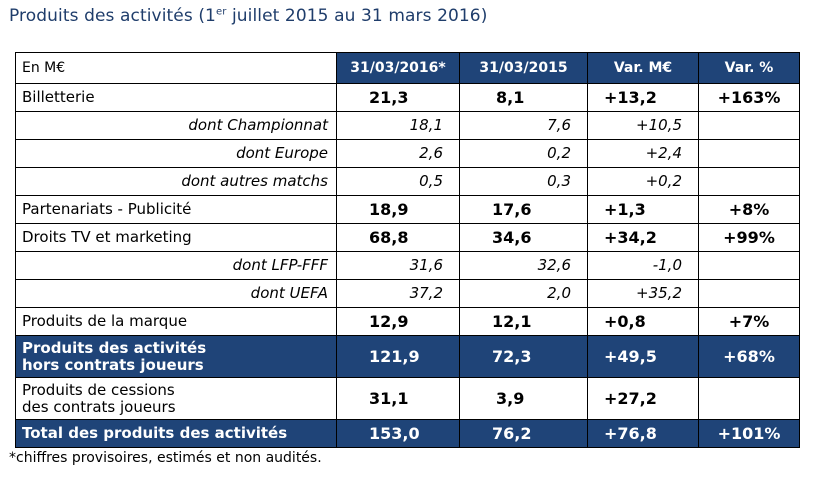  I want to click on table-row: dont Championnat 18,1 7,6 +10,5, so click(407, 125).